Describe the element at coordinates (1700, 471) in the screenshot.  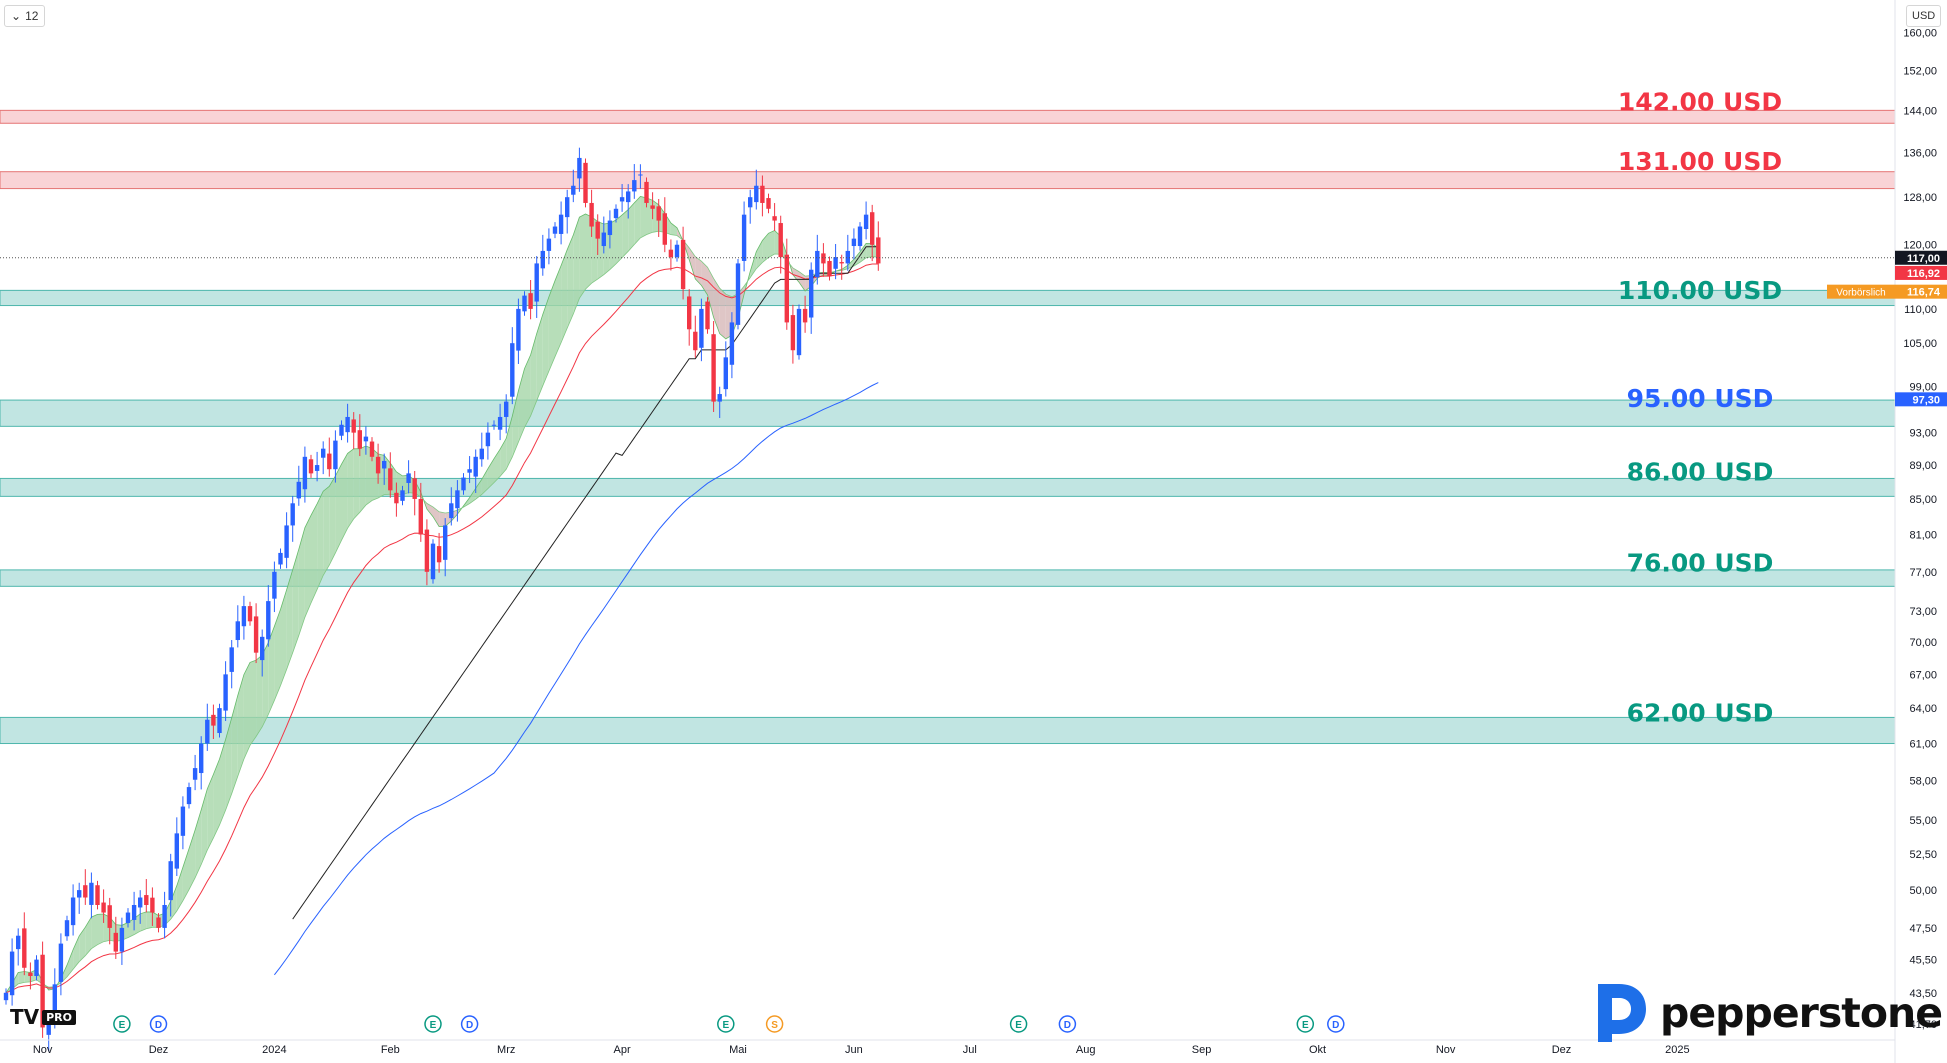
I see `level-label: 86.00 USD` at that location.